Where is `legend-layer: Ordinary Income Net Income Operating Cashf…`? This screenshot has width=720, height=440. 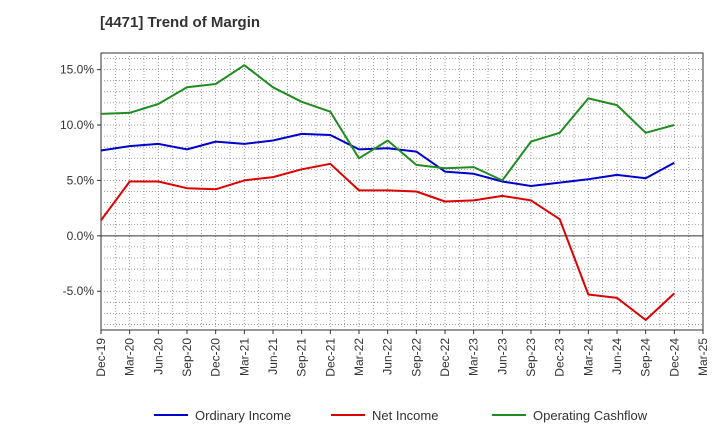
legend-layer: Ordinary Income Net Income Operating Cashf… is located at coordinates (401, 415).